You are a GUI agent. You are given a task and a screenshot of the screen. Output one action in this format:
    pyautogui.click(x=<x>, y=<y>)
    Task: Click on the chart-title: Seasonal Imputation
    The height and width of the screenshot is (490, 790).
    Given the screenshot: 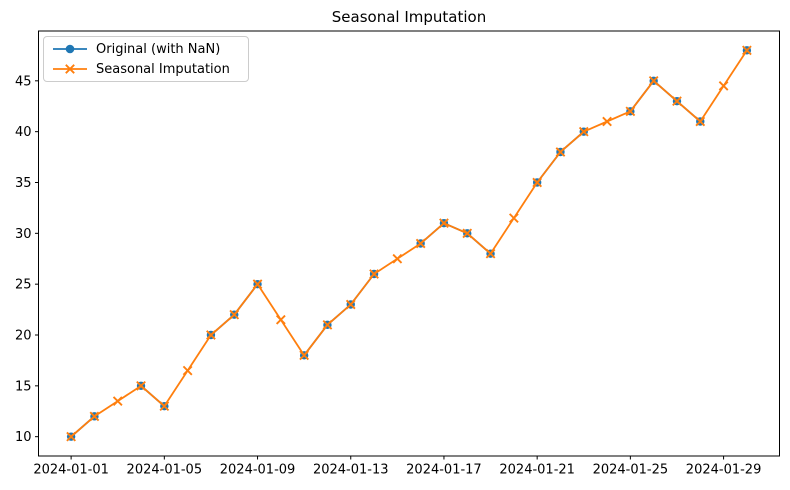 What is the action you would take?
    pyautogui.click(x=409, y=17)
    